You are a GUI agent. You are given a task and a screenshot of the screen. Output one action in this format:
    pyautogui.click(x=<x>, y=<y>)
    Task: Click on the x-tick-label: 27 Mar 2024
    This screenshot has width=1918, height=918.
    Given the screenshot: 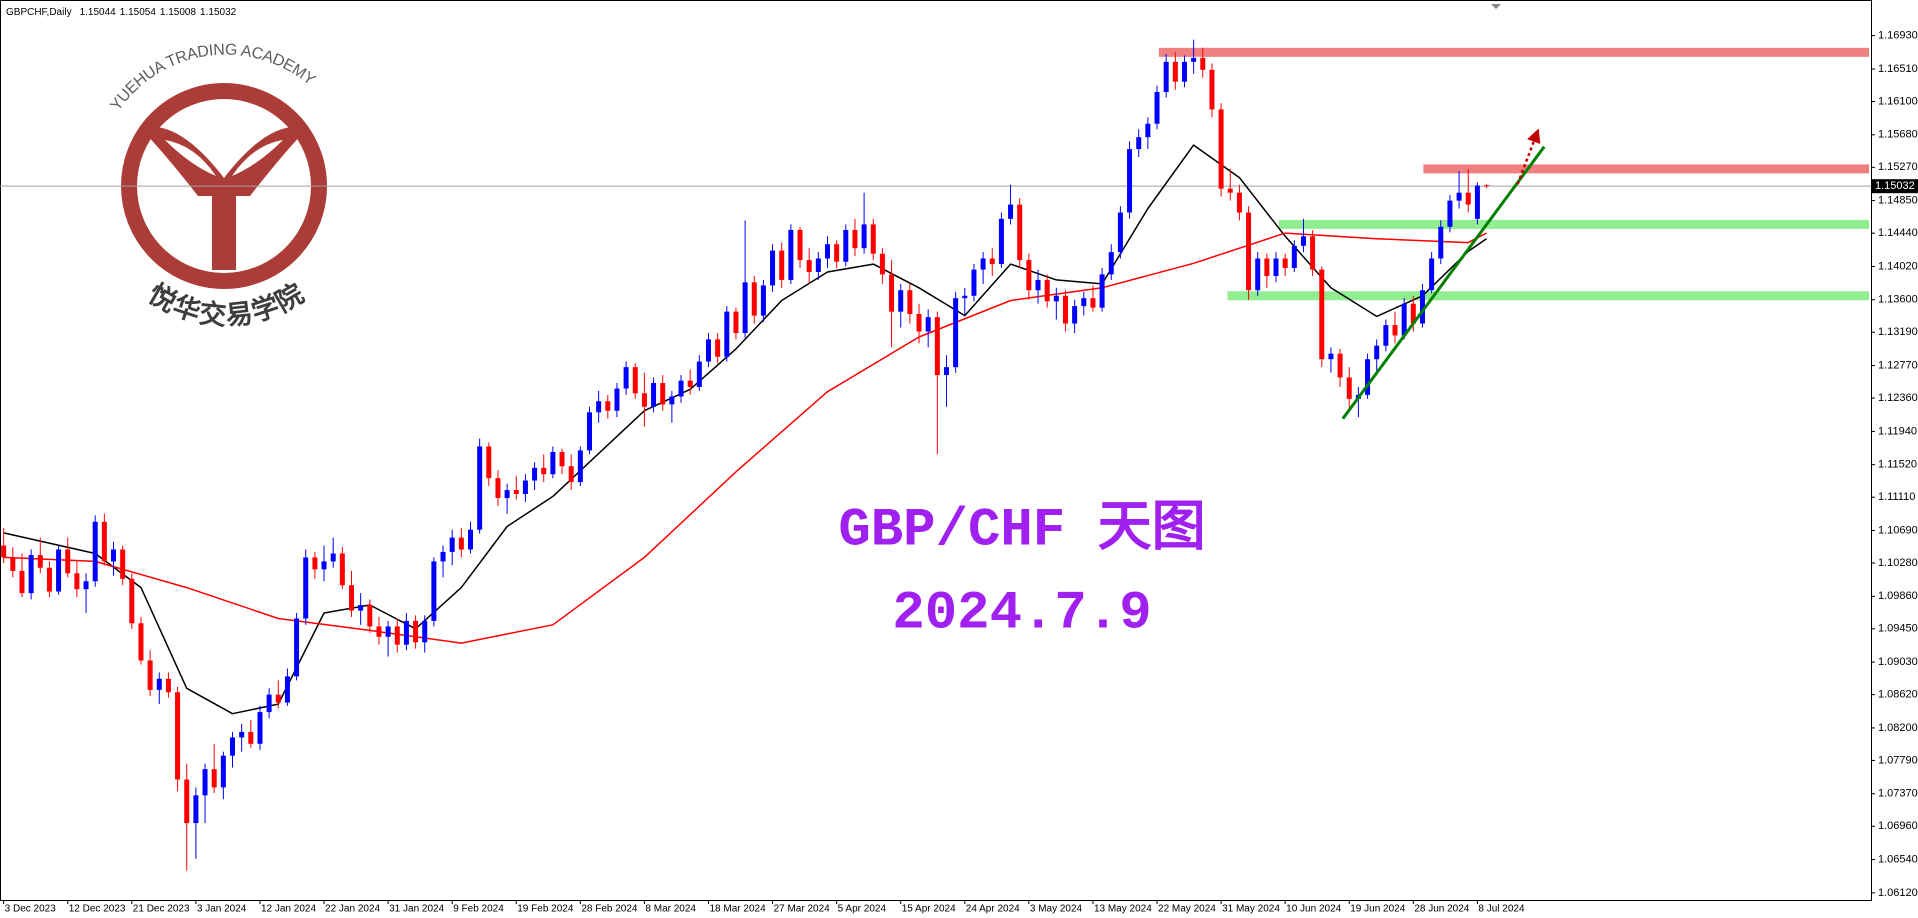 What is the action you would take?
    pyautogui.click(x=802, y=909)
    